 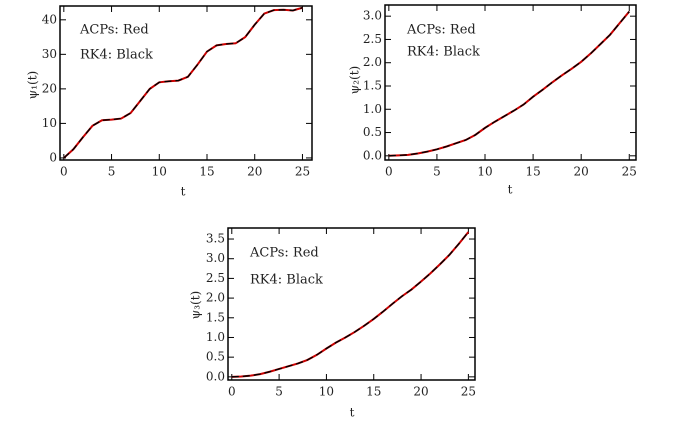 What do you see at coordinates (49, 123) in the screenshot?
I see `y-tick-label: 10` at bounding box center [49, 123].